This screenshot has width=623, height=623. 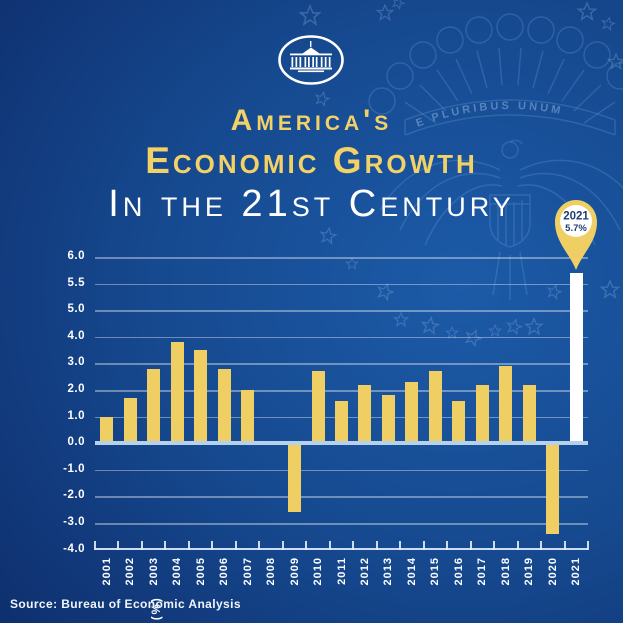 I want to click on x-label-2011: 2011, so click(x=341, y=570).